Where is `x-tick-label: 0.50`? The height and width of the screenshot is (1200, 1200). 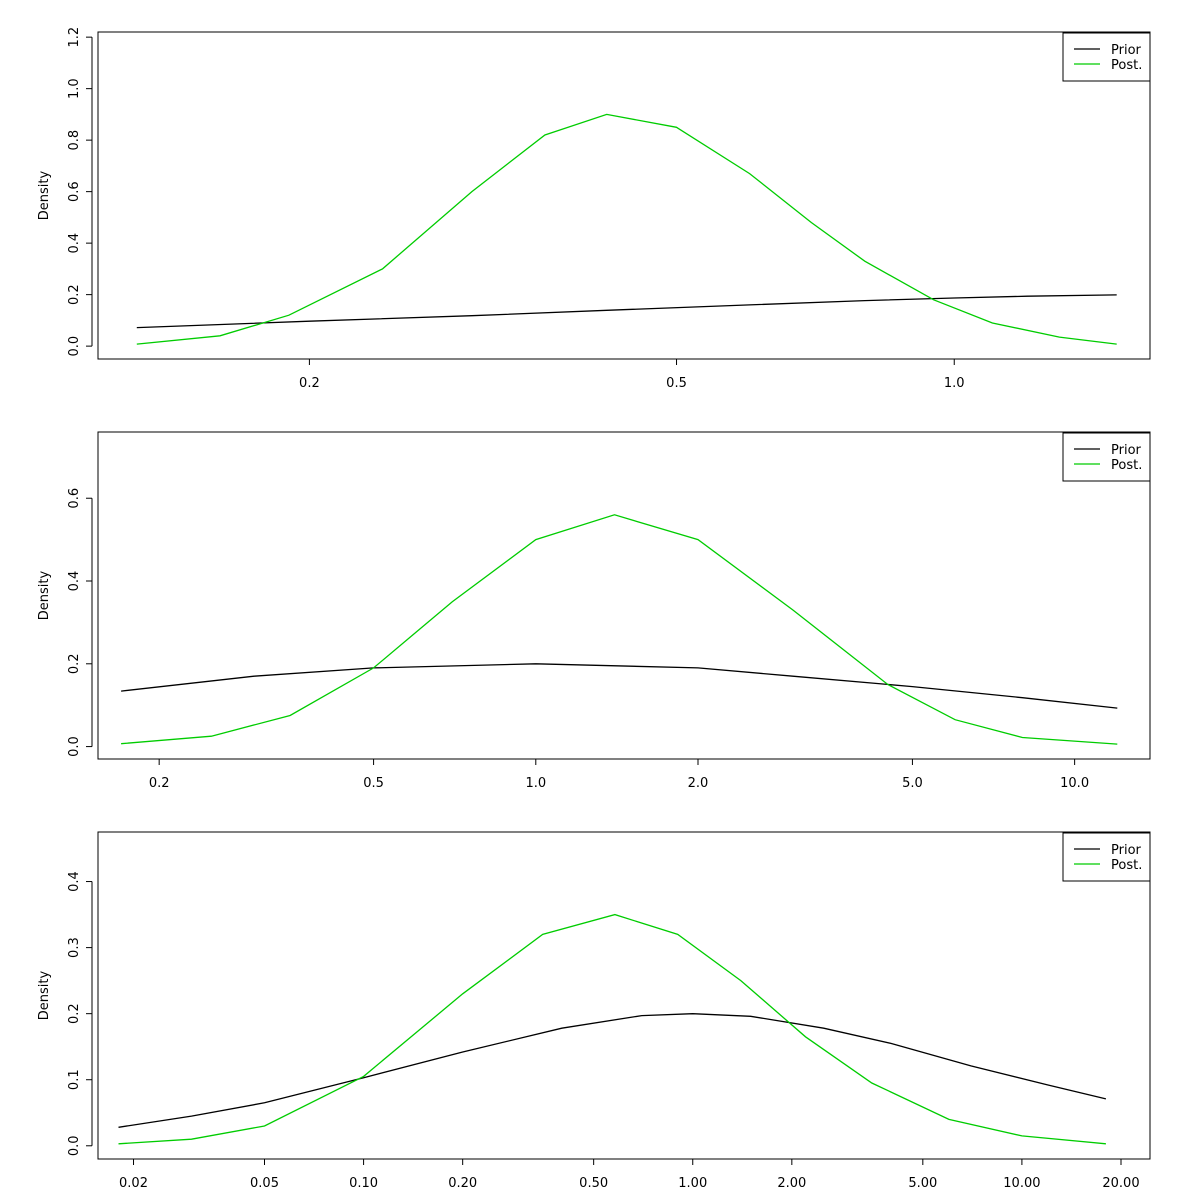
x-tick-label: 0.50 is located at coordinates (593, 1183).